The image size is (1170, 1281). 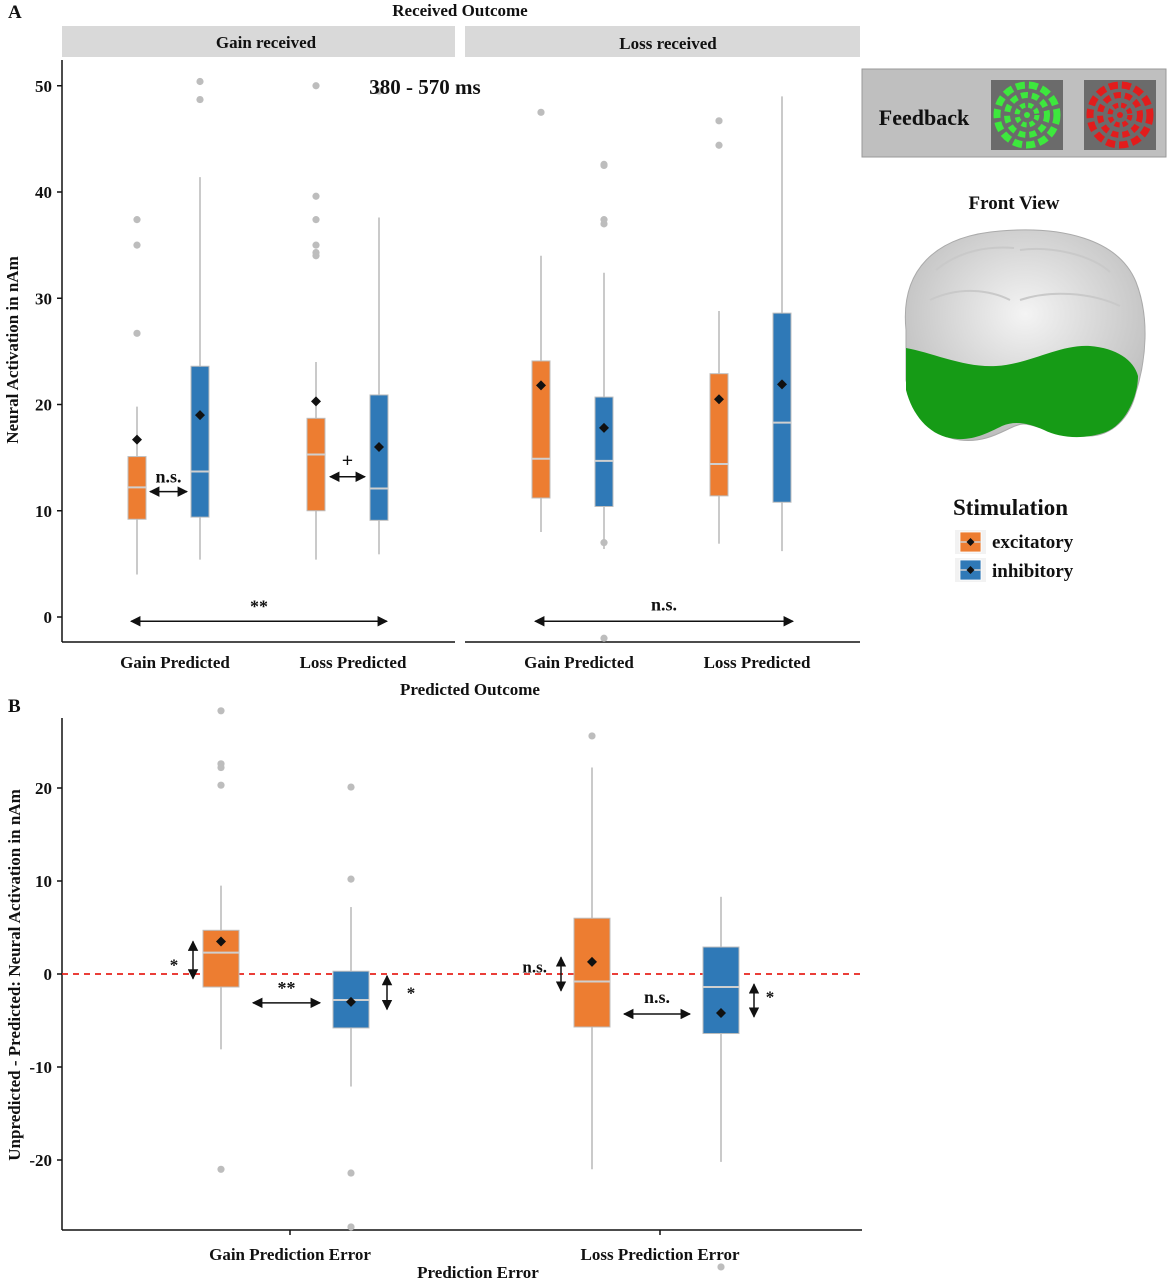 What do you see at coordinates (175, 662) in the screenshot?
I see `x-tick-label-gain-predicted-1: Gain Predicted` at bounding box center [175, 662].